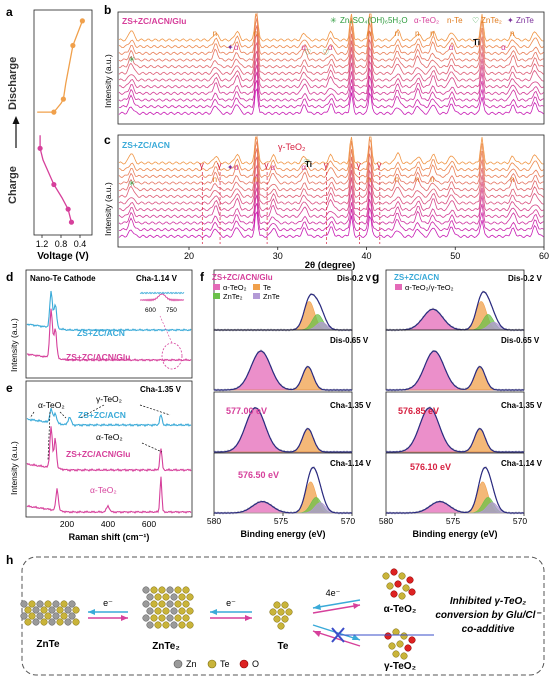 This screenshot has height=681, width=554. What do you see at coordinates (218, 614) in the screenshot?
I see `panel-h-crystal-structures` at bounding box center [218, 614].